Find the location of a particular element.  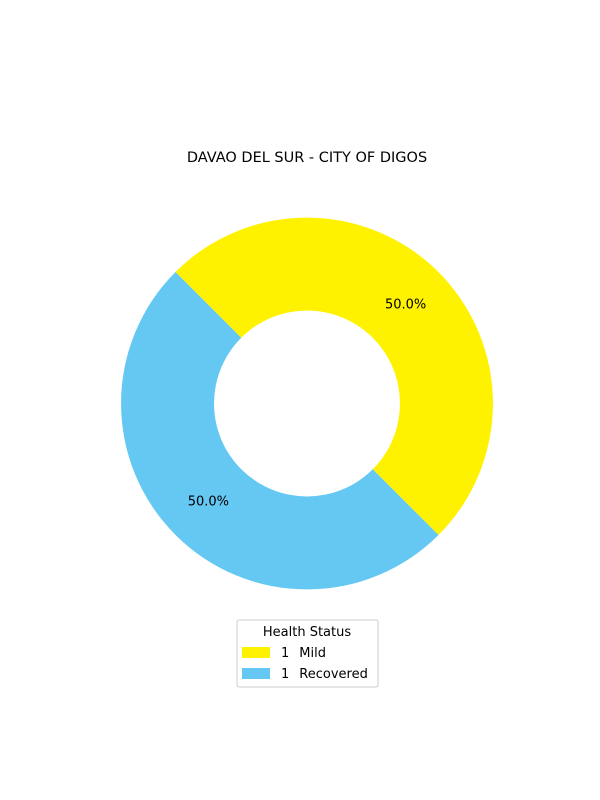

legend-name: Mild is located at coordinates (312, 653).